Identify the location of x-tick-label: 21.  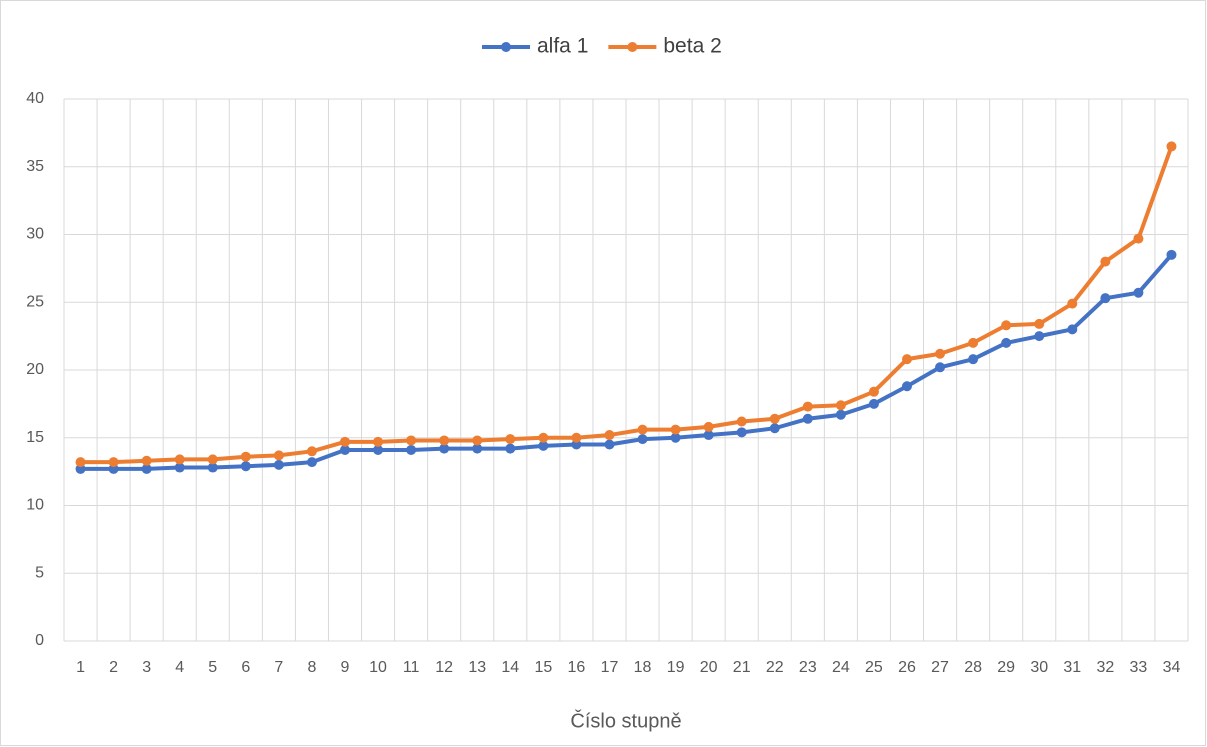
(742, 667).